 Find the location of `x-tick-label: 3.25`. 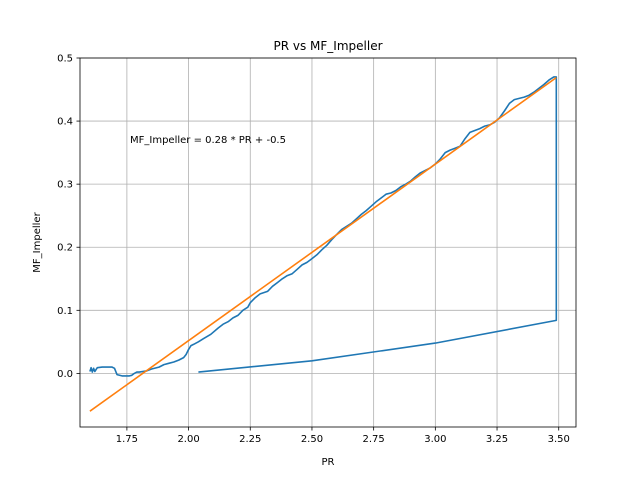

x-tick-label: 3.25 is located at coordinates (497, 439).